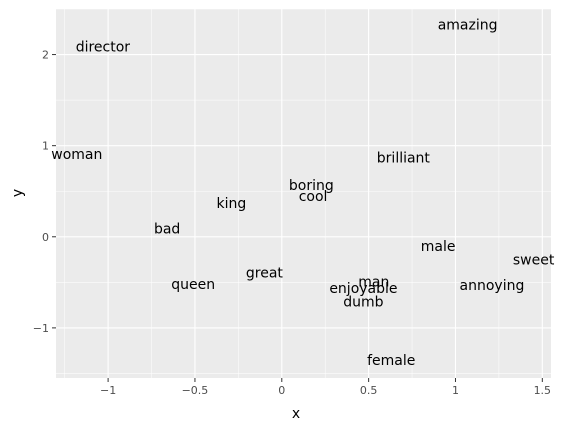  I want to click on point-label-great: great, so click(265, 273).